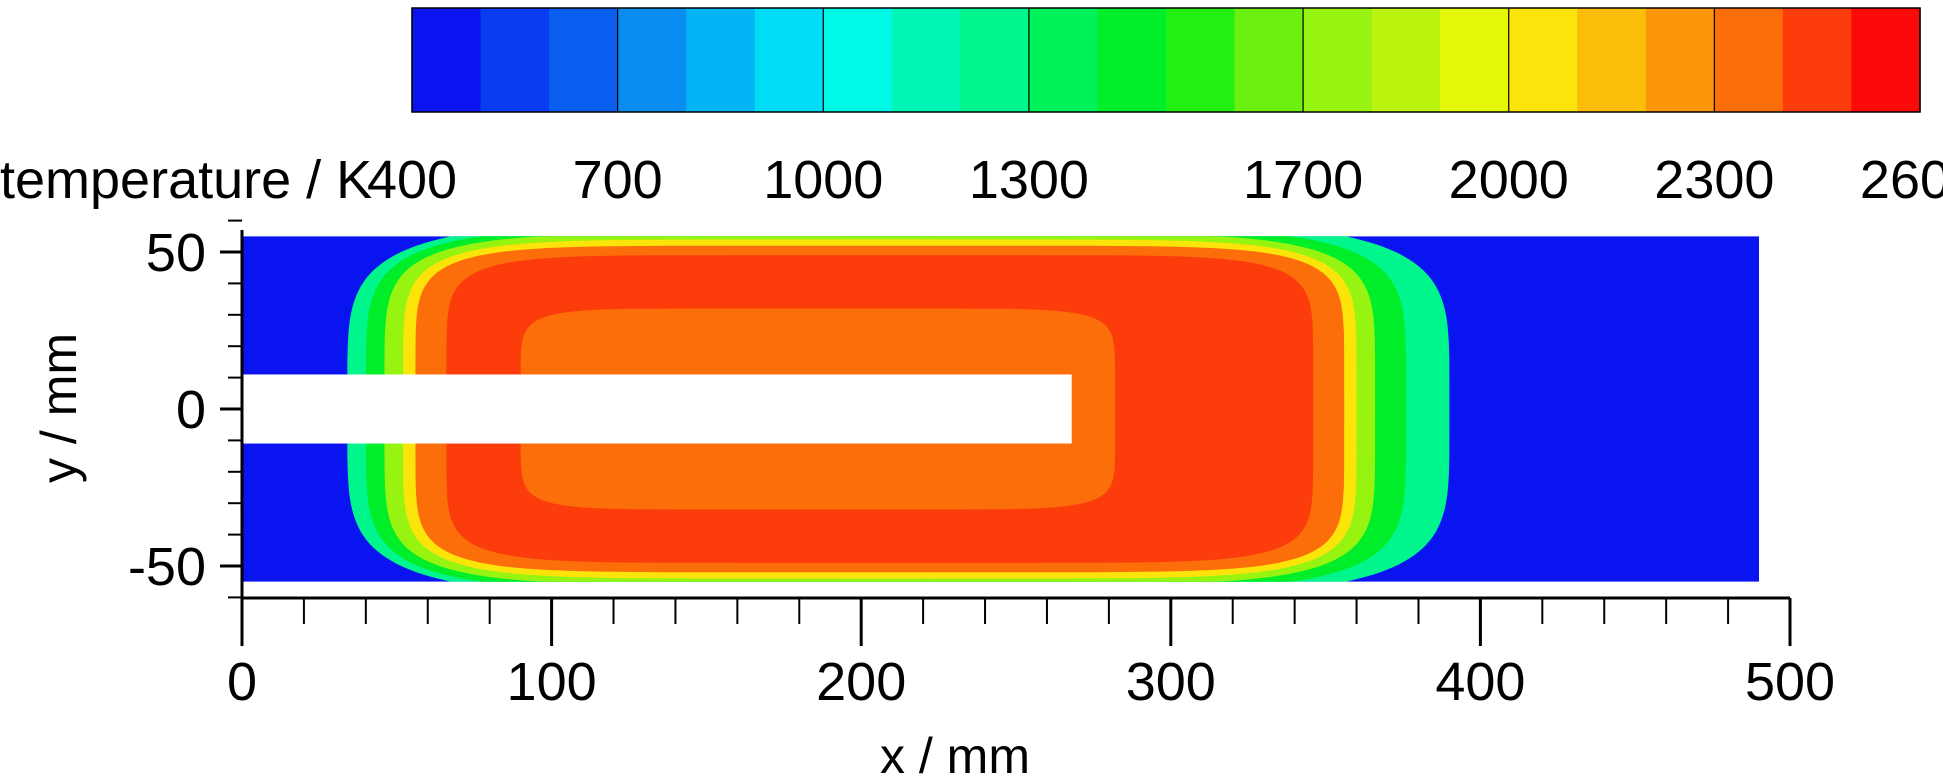  What do you see at coordinates (186, 180) in the screenshot?
I see `colorbar-label: temperature / K` at bounding box center [186, 180].